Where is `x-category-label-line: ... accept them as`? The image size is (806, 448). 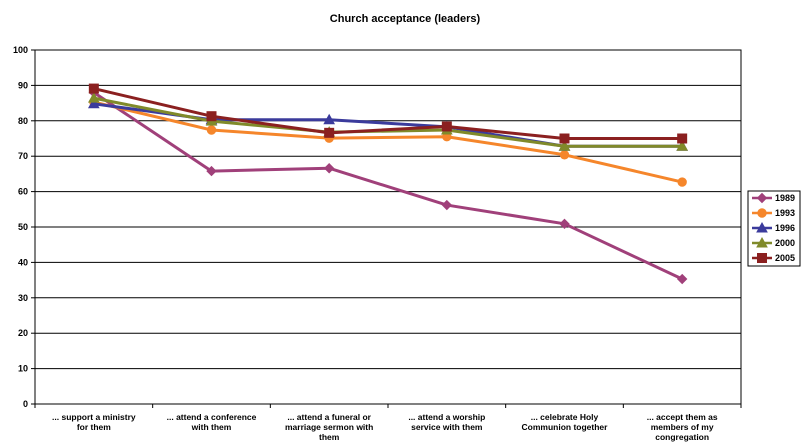 x-category-label-line: ... accept them as is located at coordinates (682, 417).